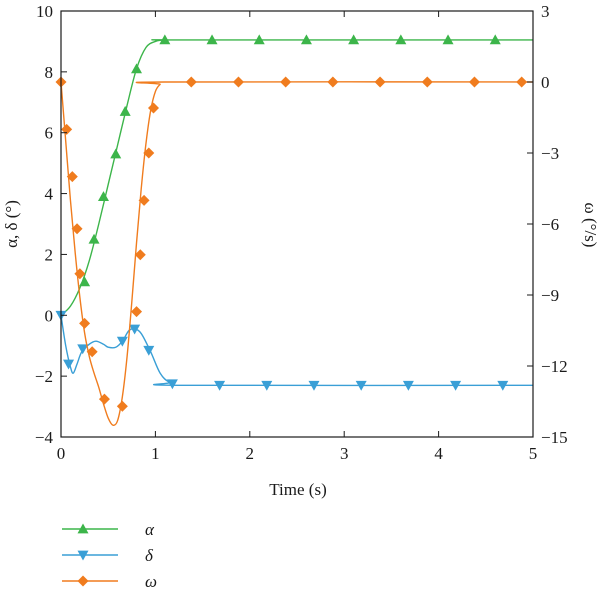  I want to click on x-tick-label: 2, so click(250, 453).